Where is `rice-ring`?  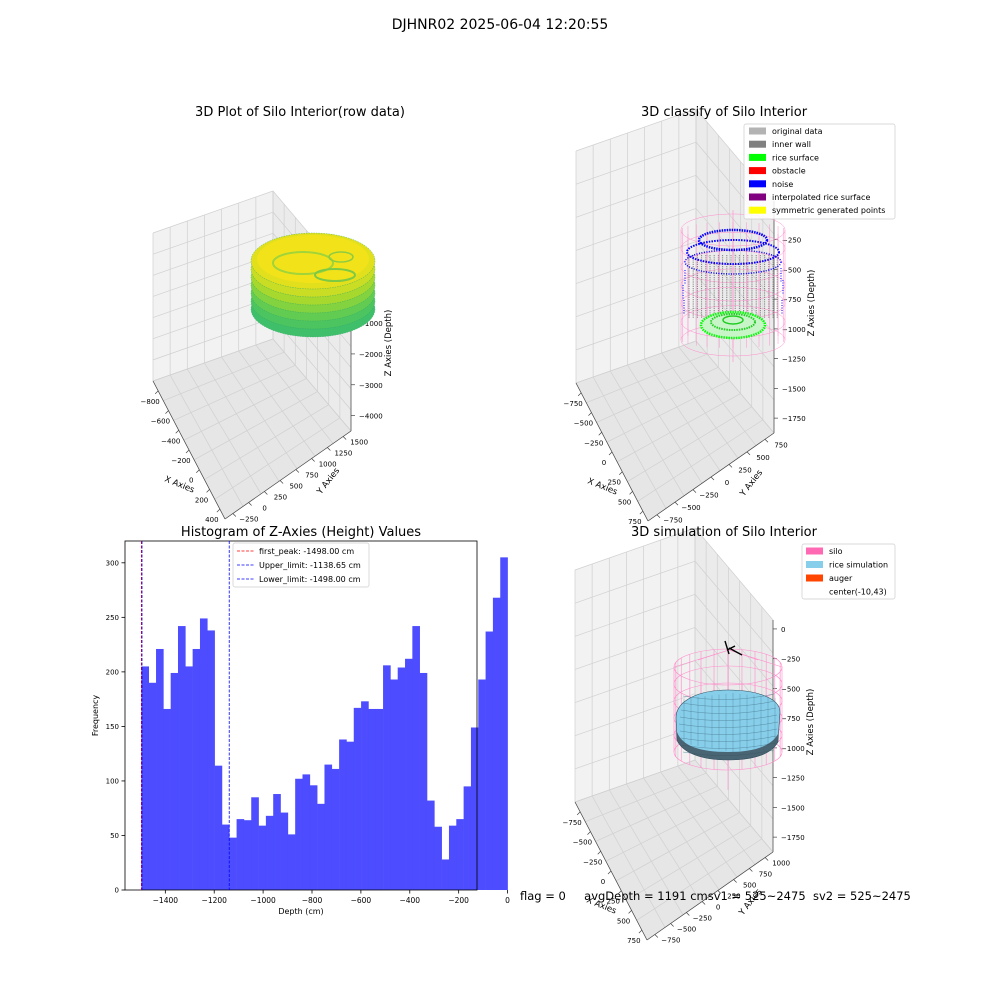 rice-ring is located at coordinates (733, 325).